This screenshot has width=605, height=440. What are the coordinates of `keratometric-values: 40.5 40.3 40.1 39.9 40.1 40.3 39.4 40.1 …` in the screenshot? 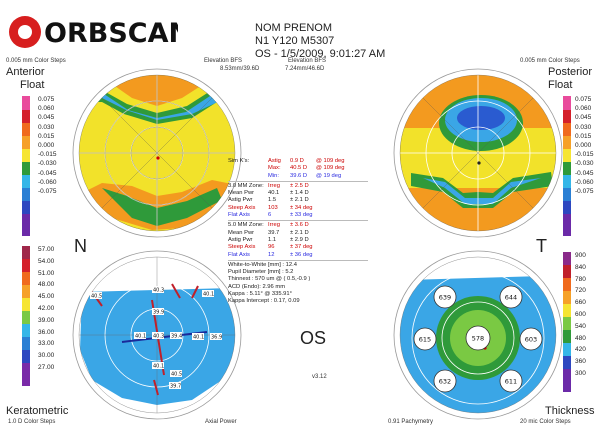 It's located at (156, 338).